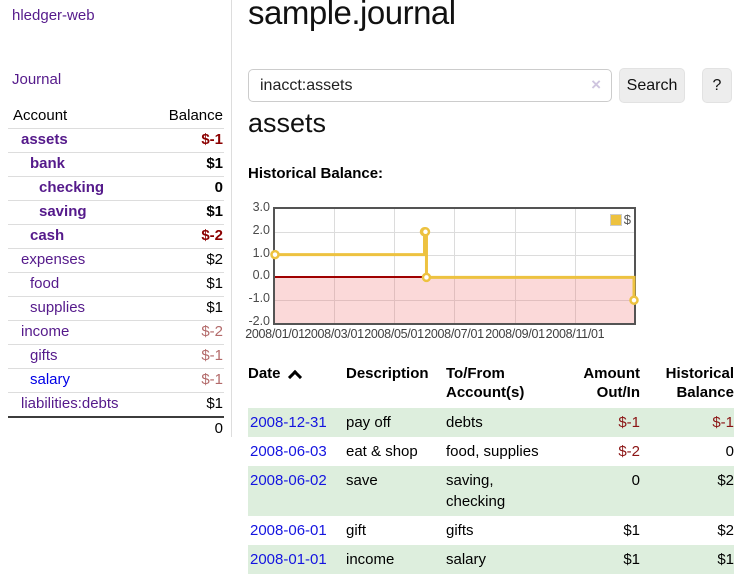  Describe the element at coordinates (44, 139) in the screenshot. I see `sidebar-account-assets: assets` at that location.